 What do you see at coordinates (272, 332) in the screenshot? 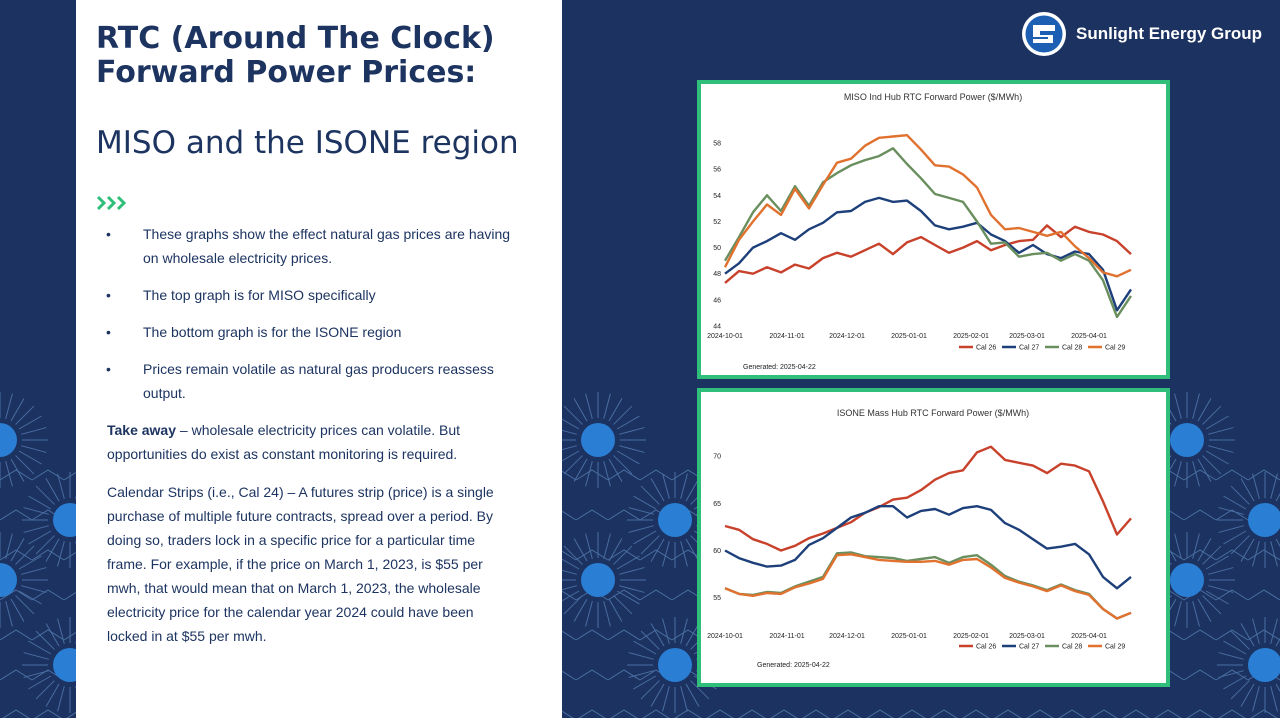
I see `bullet-text: The bottom graph is for the ISONE region` at bounding box center [272, 332].